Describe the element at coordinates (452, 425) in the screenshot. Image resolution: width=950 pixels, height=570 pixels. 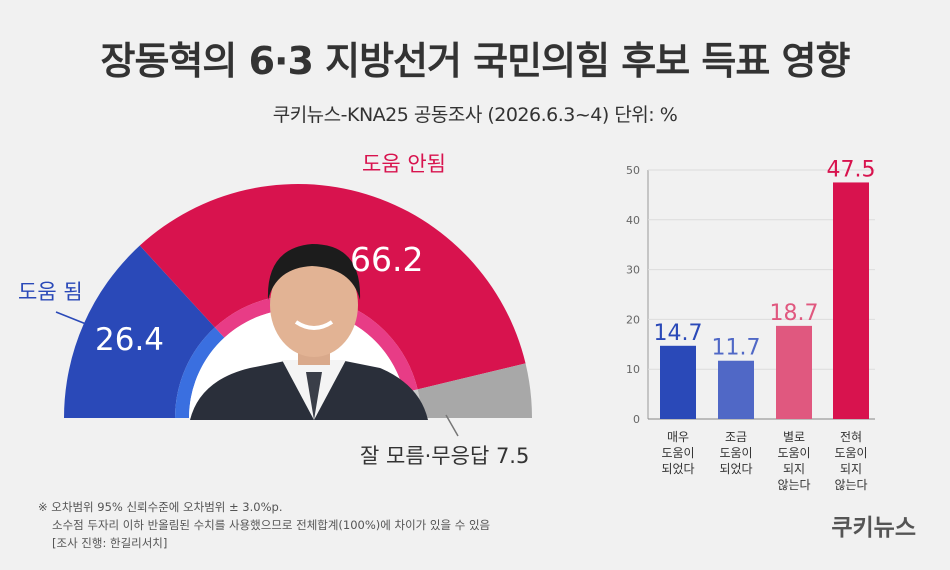
I see `dk-leader-line` at that location.